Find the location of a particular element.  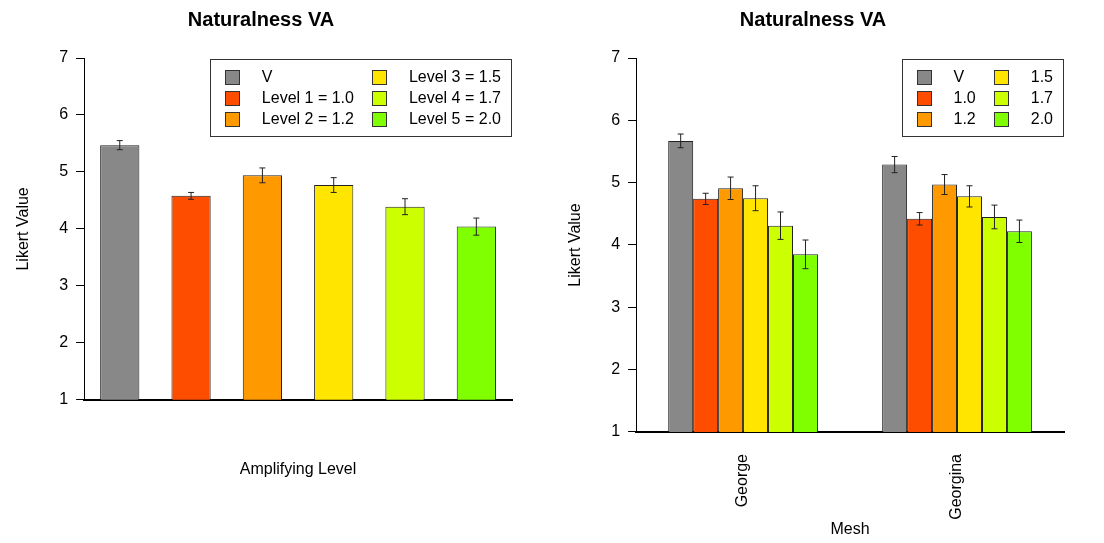

x-axis-title: Amplifying Level is located at coordinates (298, 468).